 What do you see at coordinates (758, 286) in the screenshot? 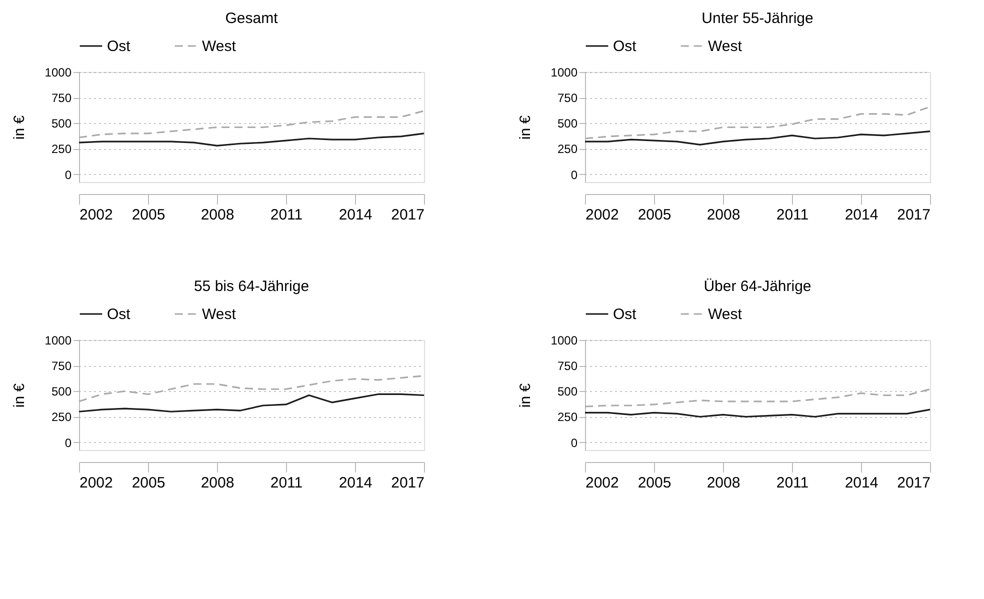
I see `chart-title: Über 64-Jährige` at bounding box center [758, 286].